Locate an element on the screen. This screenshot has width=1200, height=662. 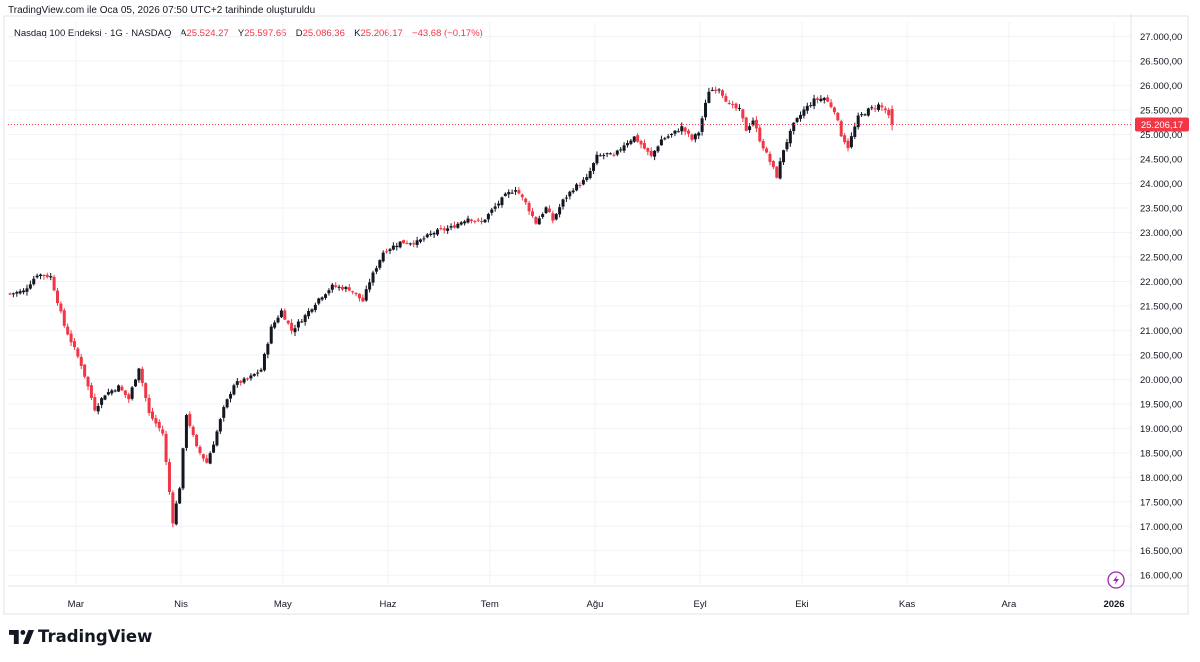
last-price-badge is located at coordinates (1162, 124).